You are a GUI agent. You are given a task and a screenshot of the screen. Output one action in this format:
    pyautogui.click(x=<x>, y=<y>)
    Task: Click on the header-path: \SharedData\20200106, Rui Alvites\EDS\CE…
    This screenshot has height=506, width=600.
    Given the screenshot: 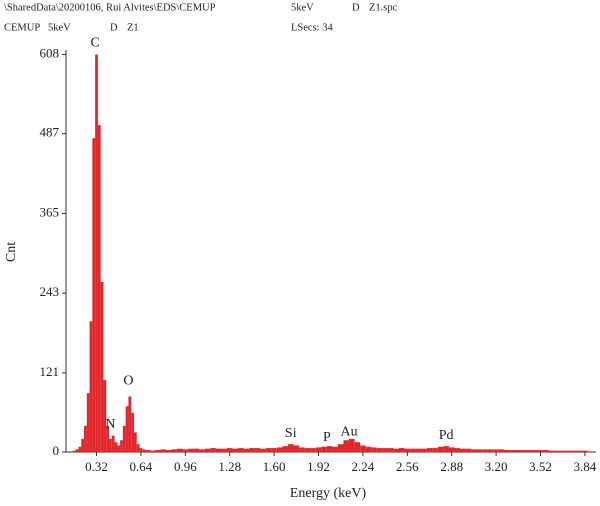 What is the action you would take?
    pyautogui.click(x=110, y=7)
    